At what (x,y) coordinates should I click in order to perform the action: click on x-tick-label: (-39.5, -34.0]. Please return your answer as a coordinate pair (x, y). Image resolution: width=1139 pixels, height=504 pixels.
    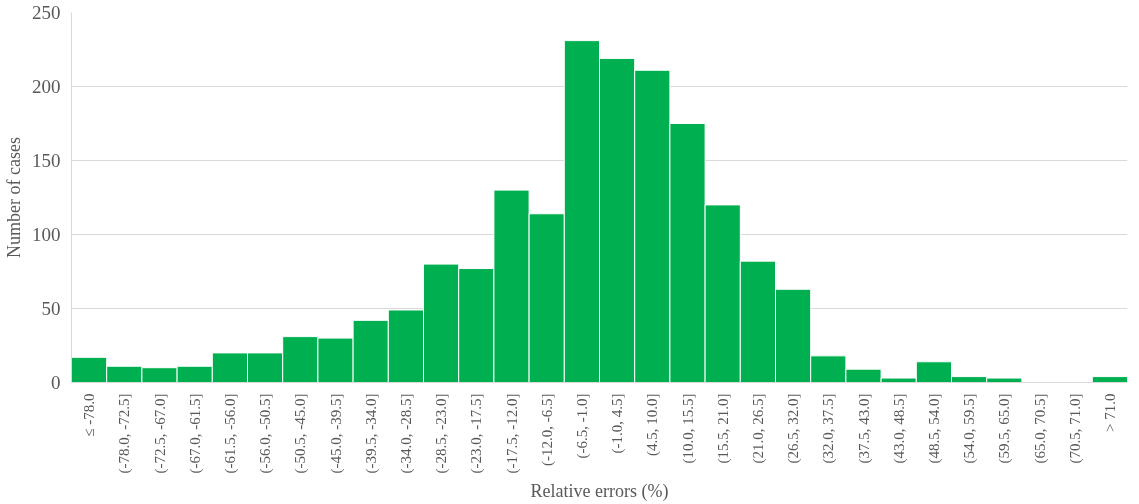
    Looking at the image, I should click on (371, 433).